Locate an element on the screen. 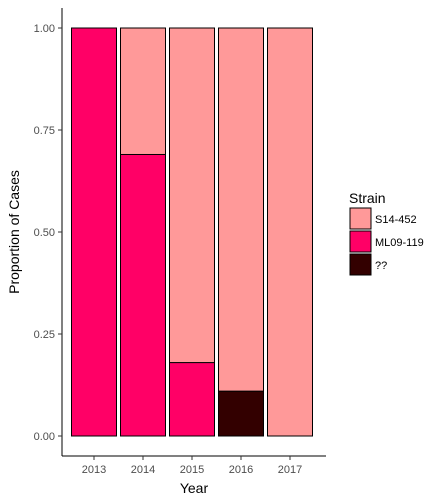  y-axis-title: Proportion of Cases is located at coordinates (14, 232).